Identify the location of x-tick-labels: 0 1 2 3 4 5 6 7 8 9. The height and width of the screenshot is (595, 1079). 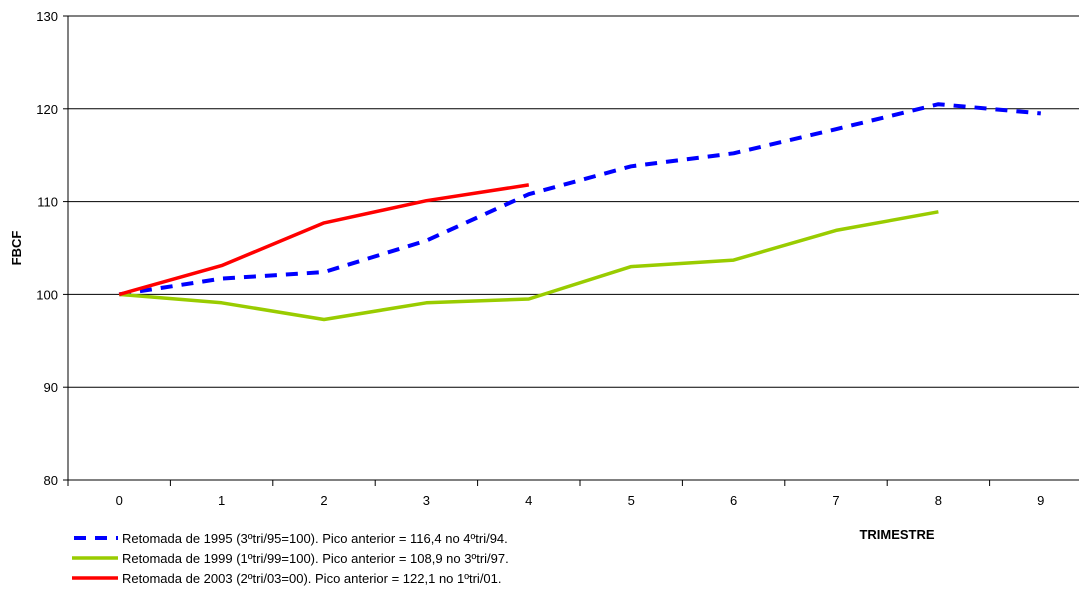
(555, 494).